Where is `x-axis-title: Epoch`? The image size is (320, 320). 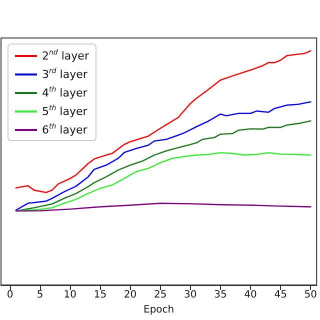
x-axis-title: Epoch is located at coordinates (159, 310).